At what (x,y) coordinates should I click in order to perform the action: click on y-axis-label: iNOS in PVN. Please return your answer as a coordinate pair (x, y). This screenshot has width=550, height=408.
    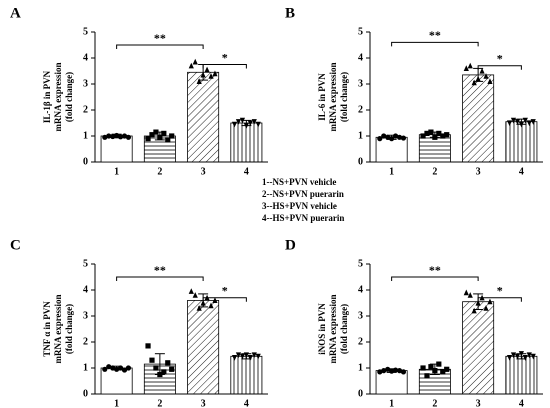
    Looking at the image, I should click on (322, 329).